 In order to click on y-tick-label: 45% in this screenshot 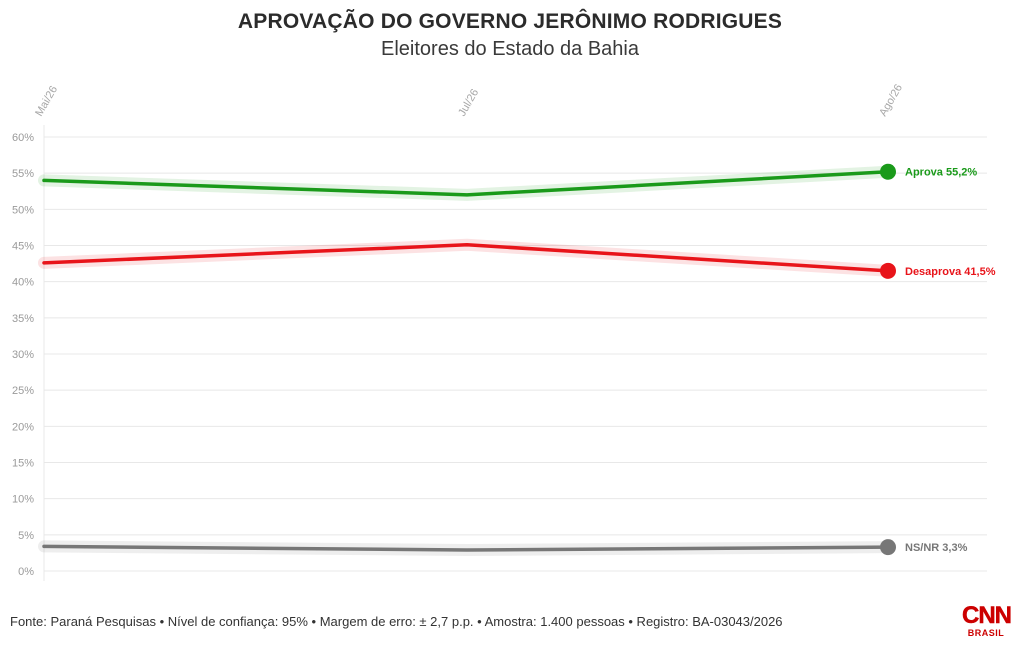, I will do `click(23, 247)`.